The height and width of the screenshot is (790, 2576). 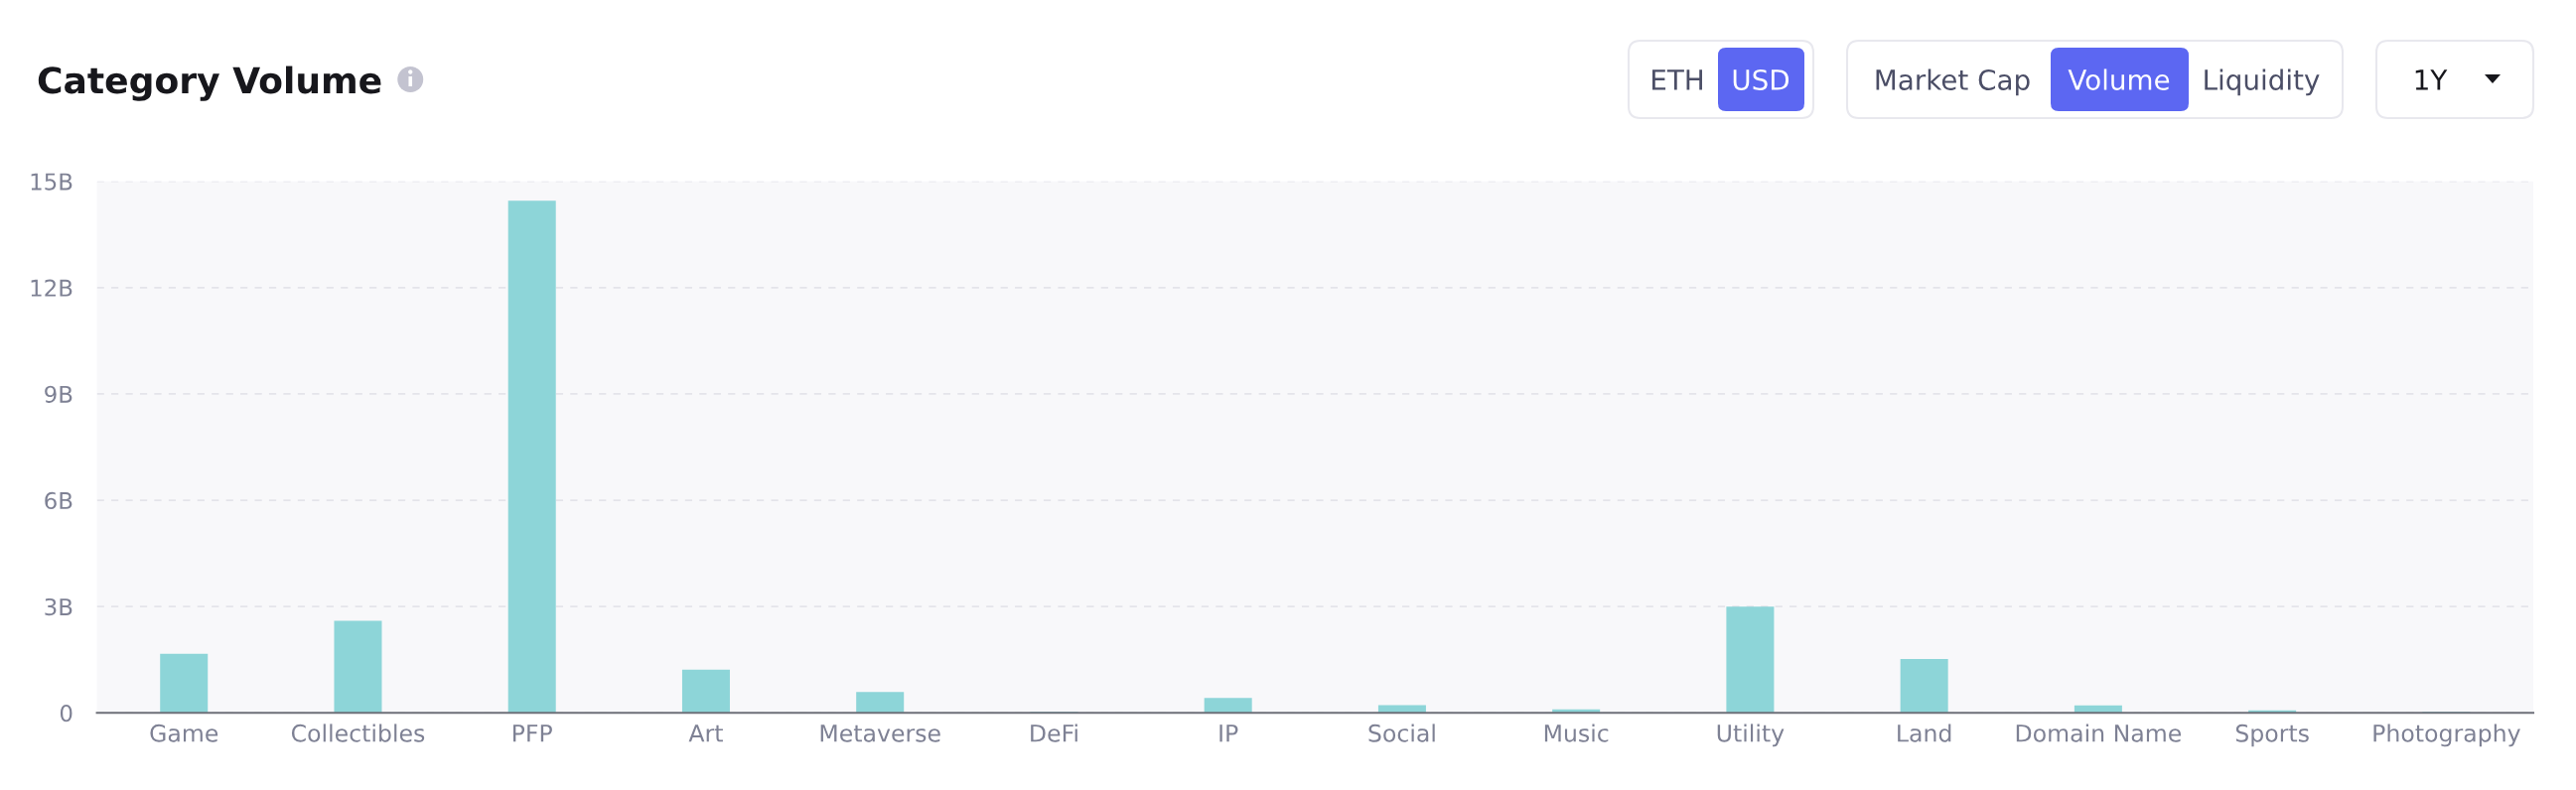 What do you see at coordinates (52, 288) in the screenshot?
I see `y-tick-label: 12B` at bounding box center [52, 288].